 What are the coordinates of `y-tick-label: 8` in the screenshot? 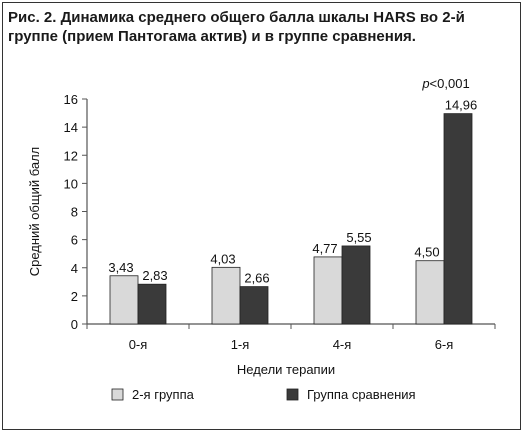 It's located at (74, 212).